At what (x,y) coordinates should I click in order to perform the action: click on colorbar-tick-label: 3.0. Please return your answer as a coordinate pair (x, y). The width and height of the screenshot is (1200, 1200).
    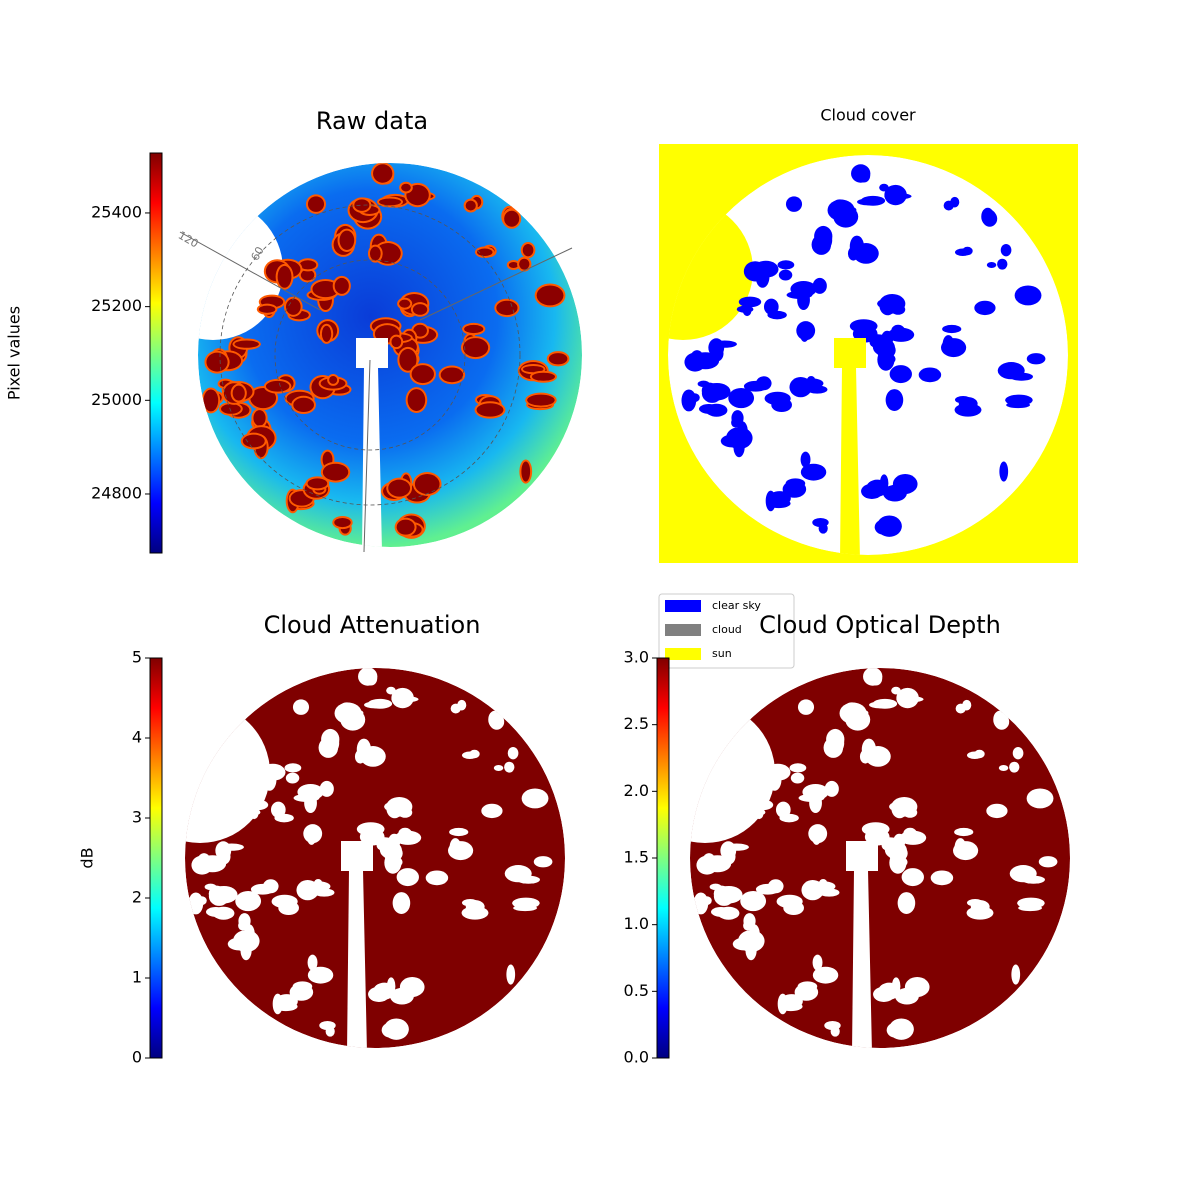
    Looking at the image, I should click on (636, 657).